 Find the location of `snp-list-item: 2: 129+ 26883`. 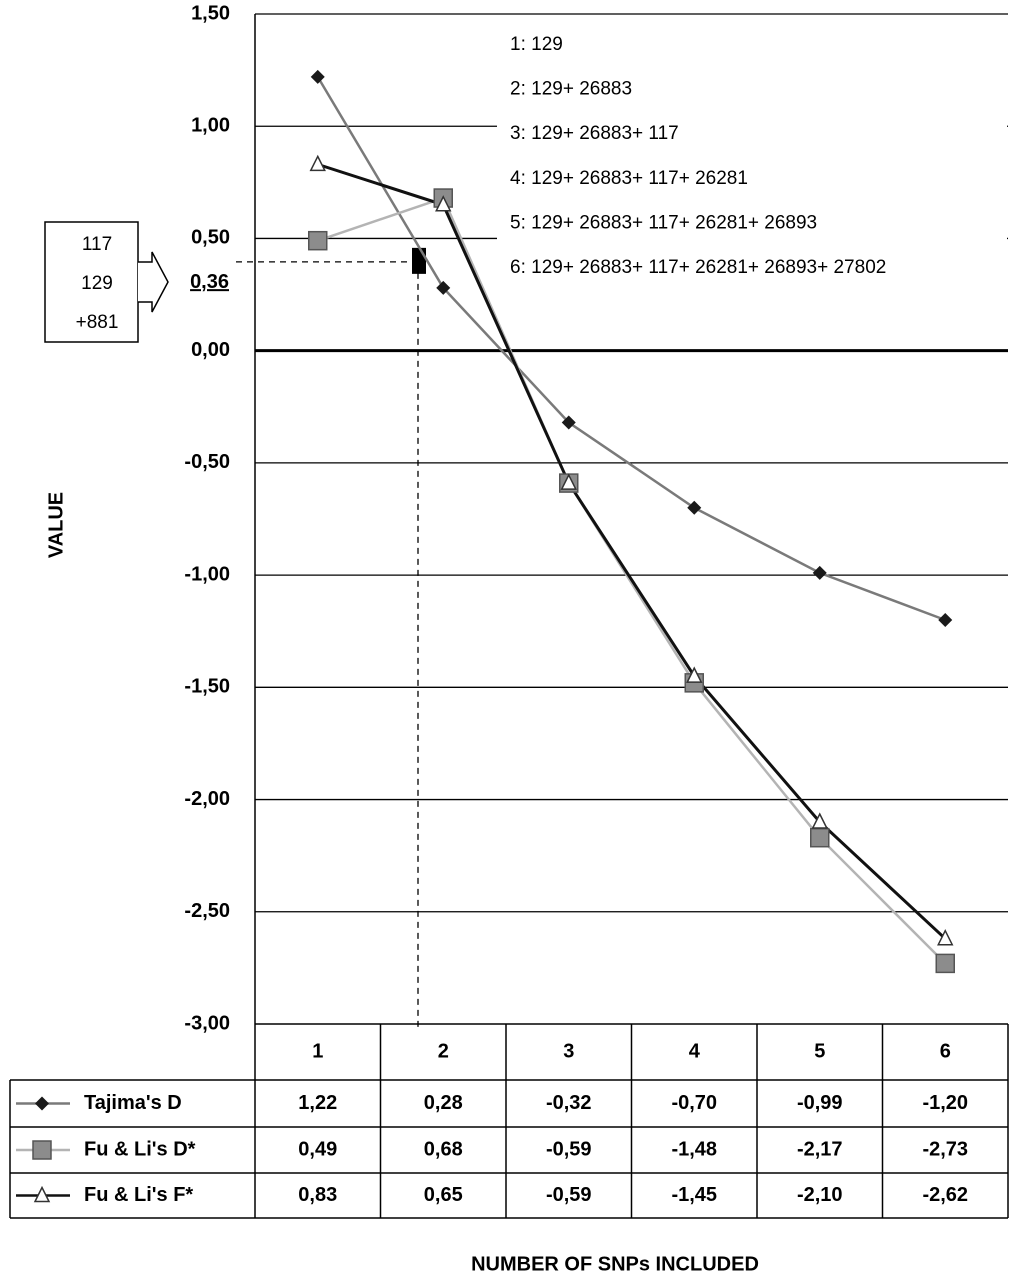

snp-list-item: 2: 129+ 26883 is located at coordinates (571, 89).